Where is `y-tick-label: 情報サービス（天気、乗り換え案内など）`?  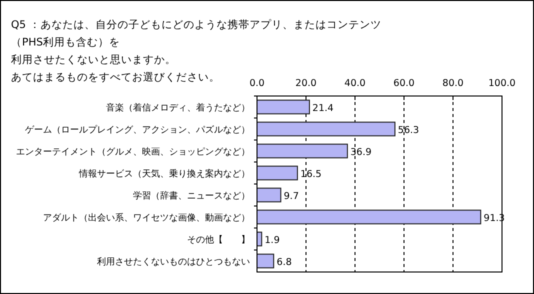 y-tick-label: 情報サービス（天気、乗り換え案内など） is located at coordinates (164, 174).